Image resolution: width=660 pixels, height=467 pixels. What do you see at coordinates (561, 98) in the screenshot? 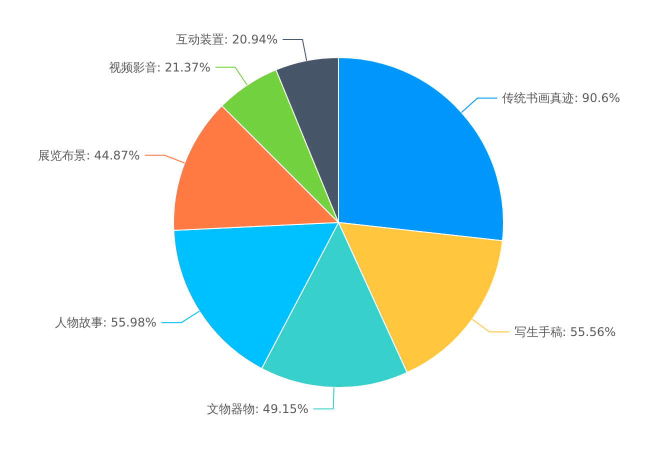
I see `slice-label: 传统书画真迹: 90.6%` at bounding box center [561, 98].